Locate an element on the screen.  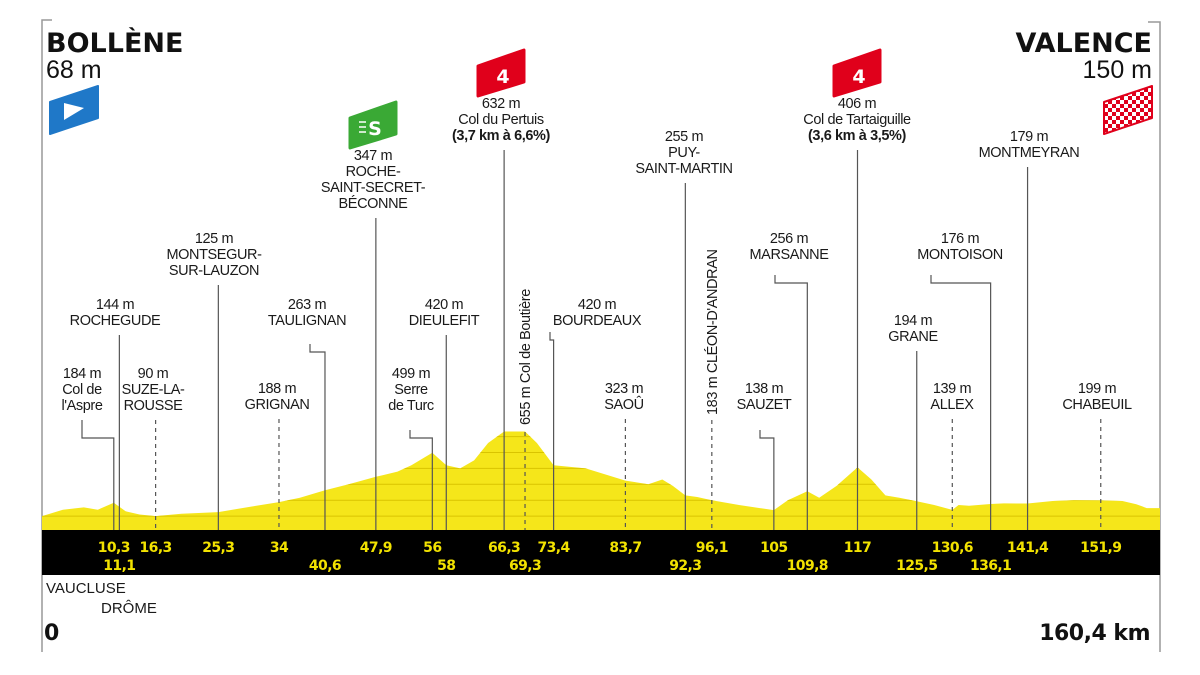
km-marker: 69,3 is located at coordinates (525, 566).